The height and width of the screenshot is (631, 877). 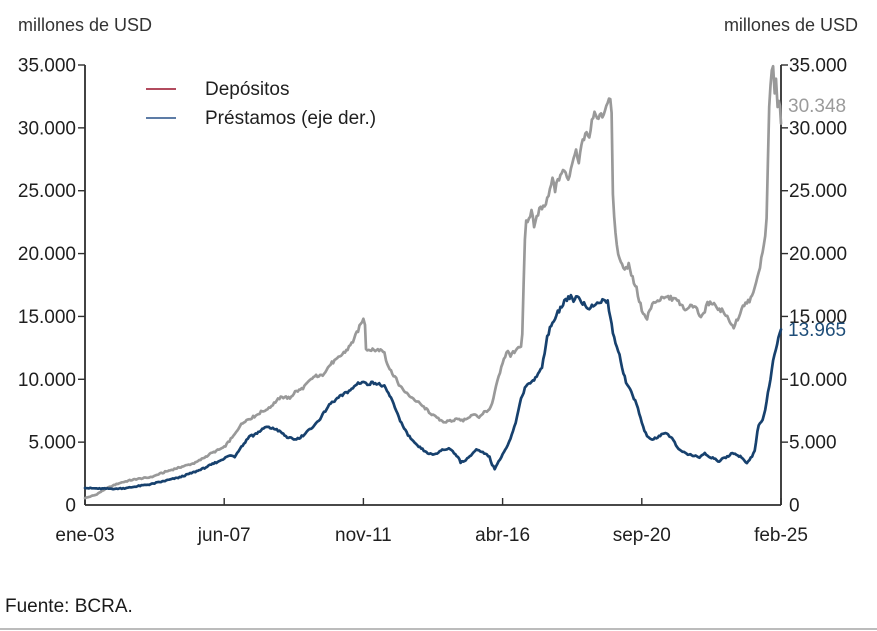 I want to click on chart-legend: Depósitos Préstamos (eje der.), so click(x=261, y=104).